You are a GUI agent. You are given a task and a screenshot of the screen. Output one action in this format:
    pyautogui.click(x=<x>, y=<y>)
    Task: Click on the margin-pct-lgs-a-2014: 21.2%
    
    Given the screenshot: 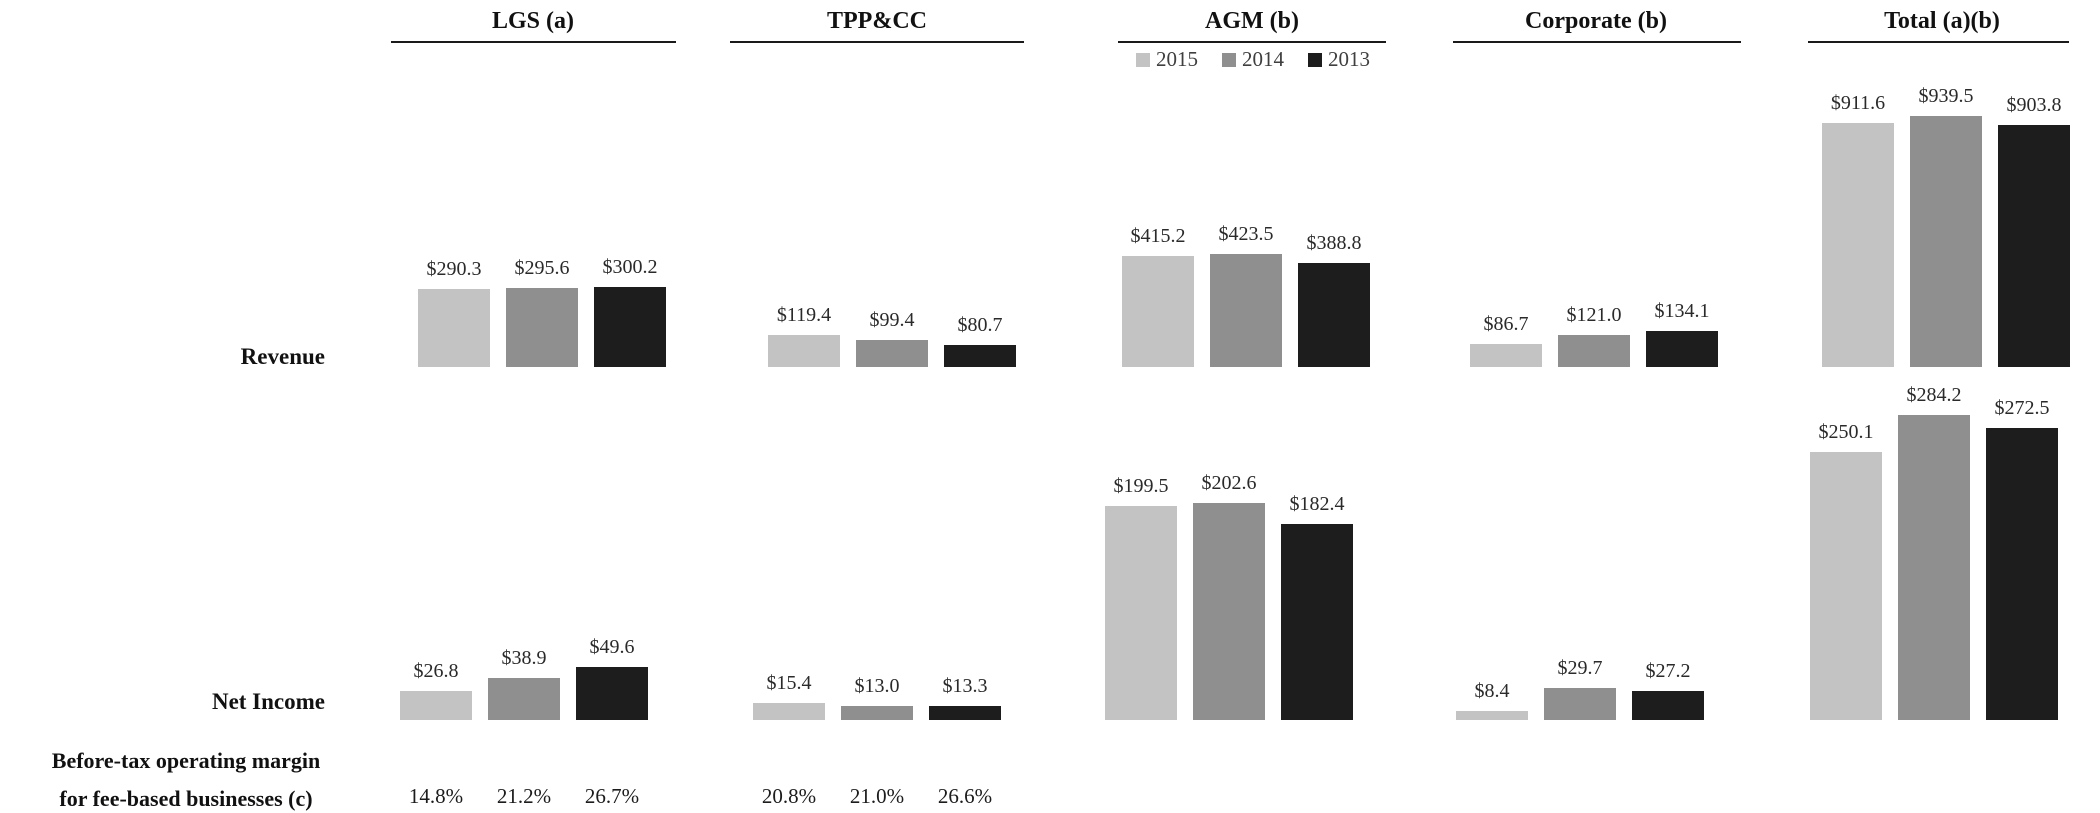 What is the action you would take?
    pyautogui.click(x=524, y=796)
    